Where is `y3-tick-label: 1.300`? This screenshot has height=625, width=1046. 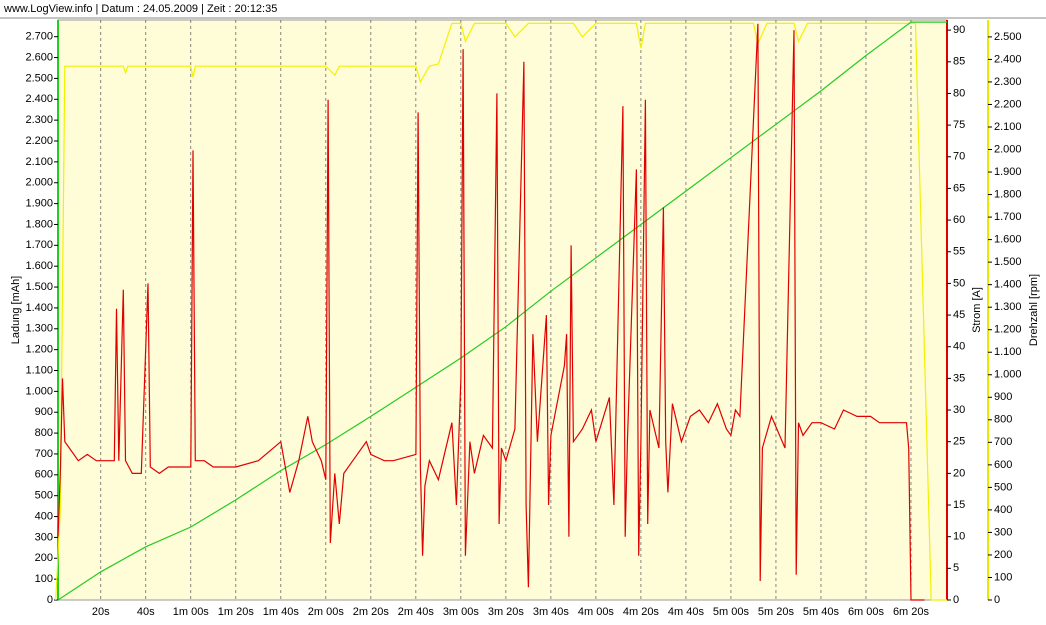
y3-tick-label: 1.300 is located at coordinates (1008, 307).